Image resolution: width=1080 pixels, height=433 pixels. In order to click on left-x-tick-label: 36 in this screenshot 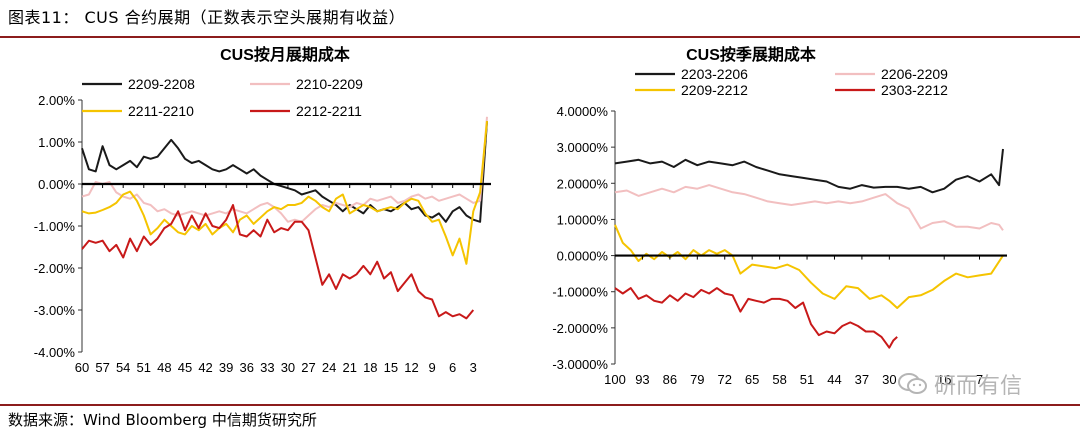, I will do `click(247, 367)`.